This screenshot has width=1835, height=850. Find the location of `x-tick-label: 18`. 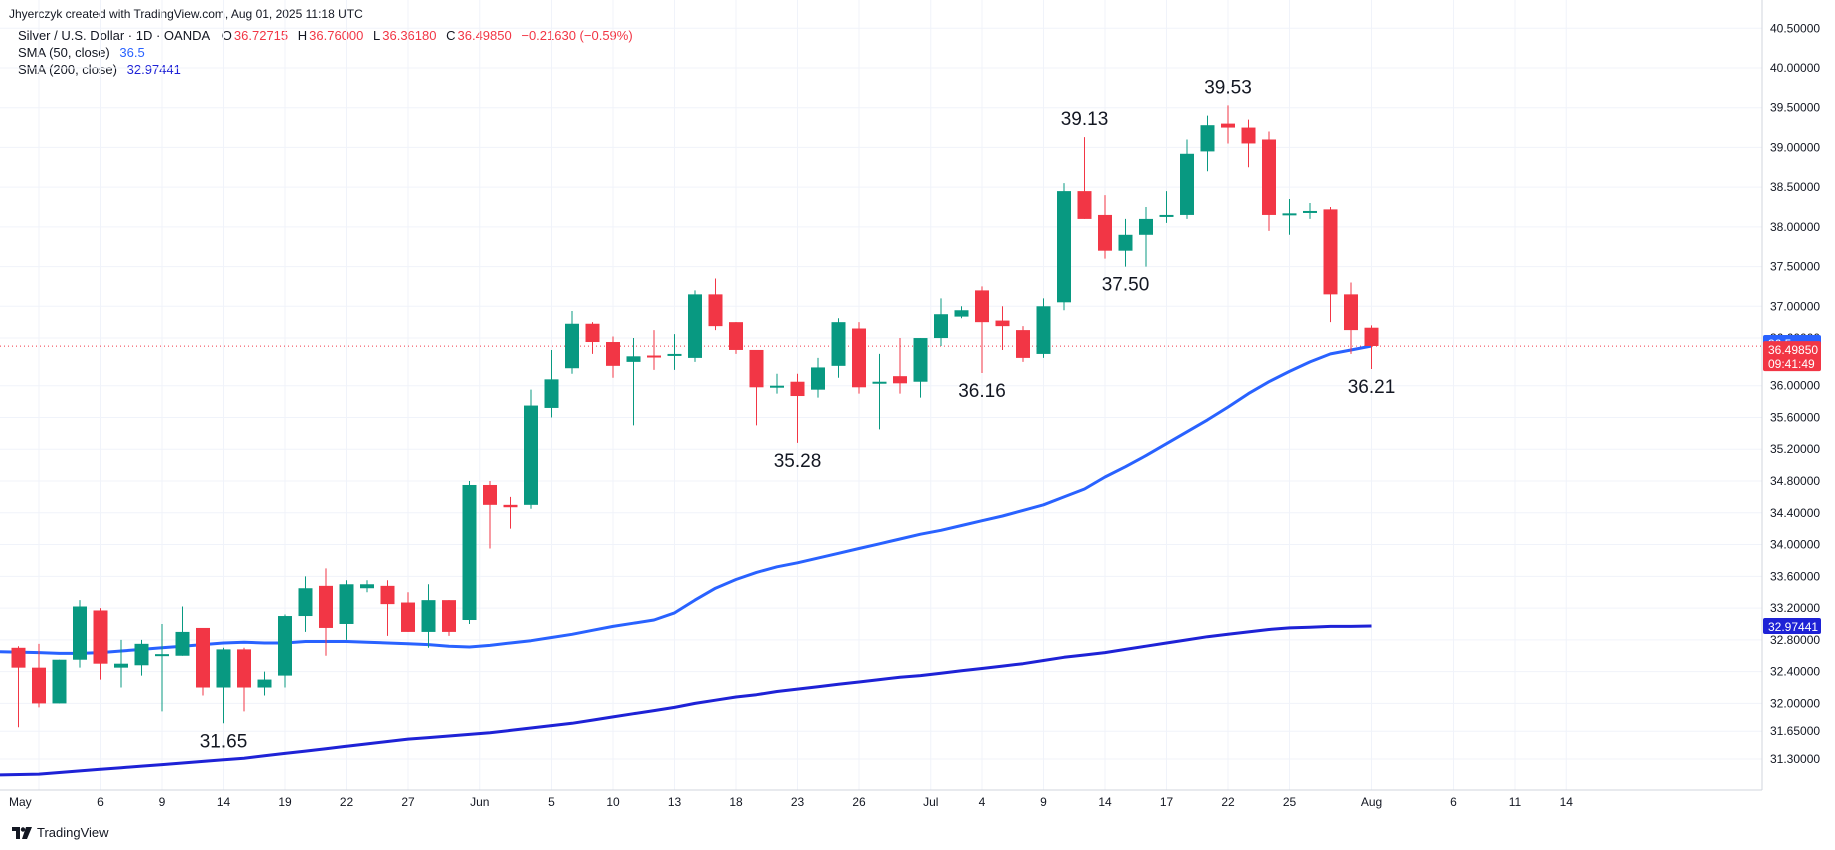

x-tick-label: 18 is located at coordinates (736, 802).